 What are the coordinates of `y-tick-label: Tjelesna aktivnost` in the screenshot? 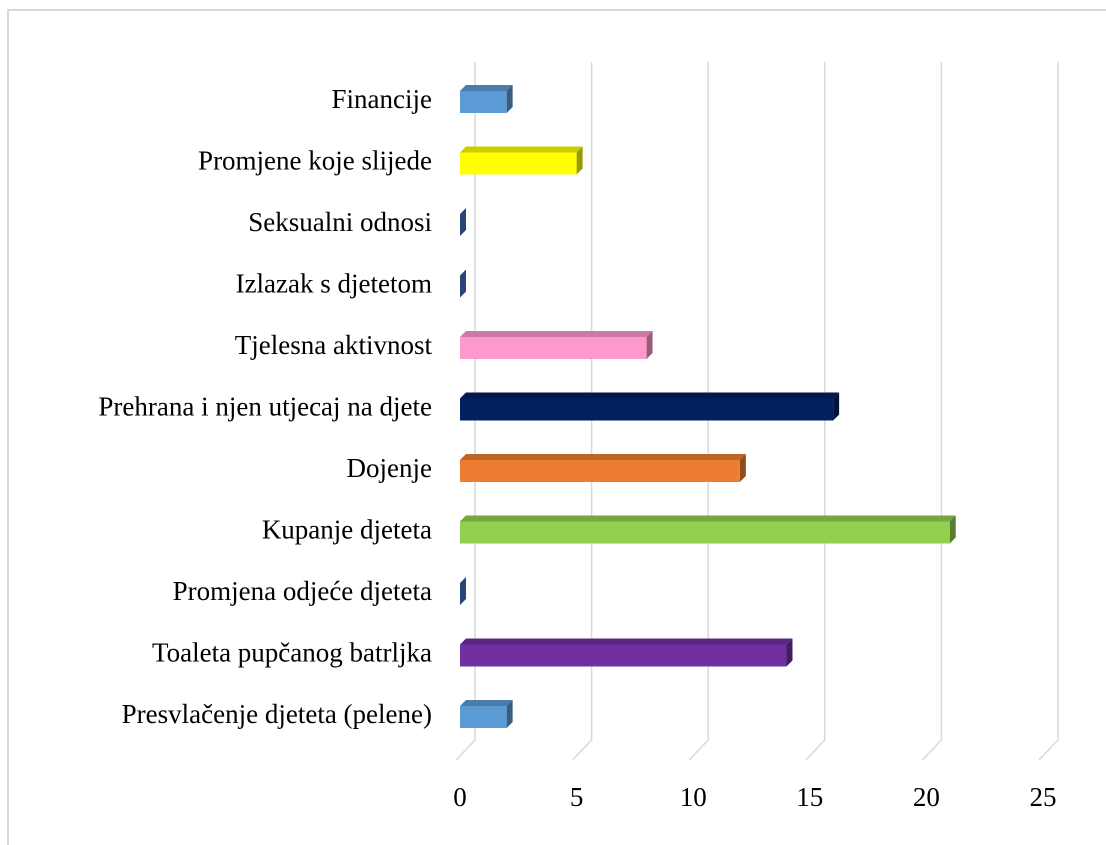 It's located at (334, 345).